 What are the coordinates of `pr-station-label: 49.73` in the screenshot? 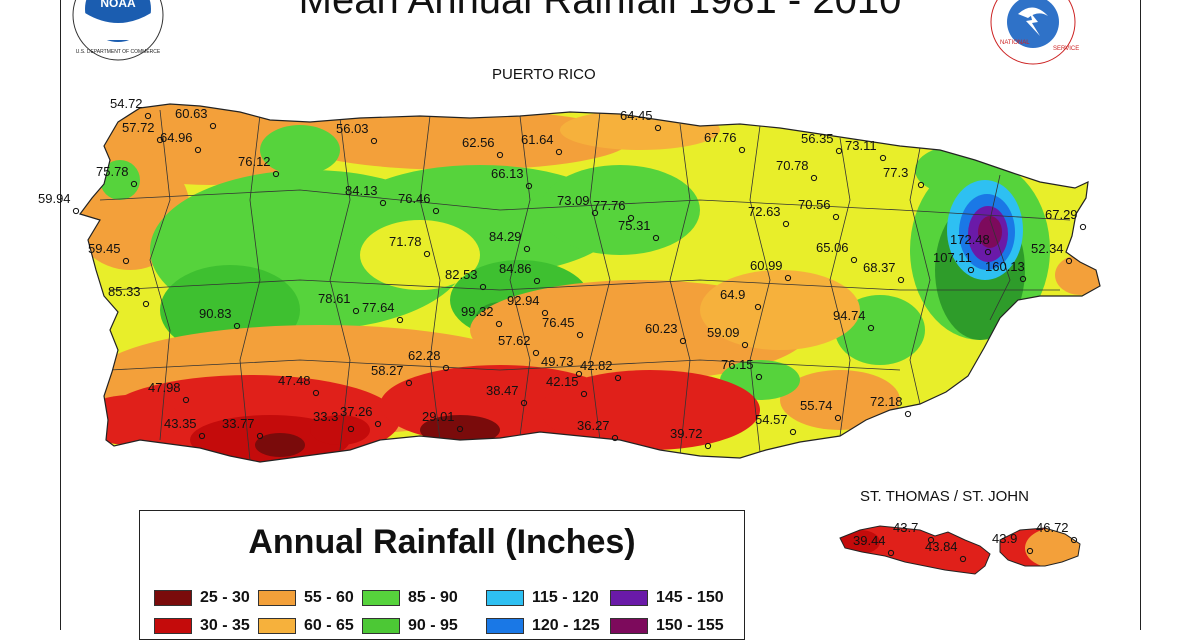 It's located at (557, 361).